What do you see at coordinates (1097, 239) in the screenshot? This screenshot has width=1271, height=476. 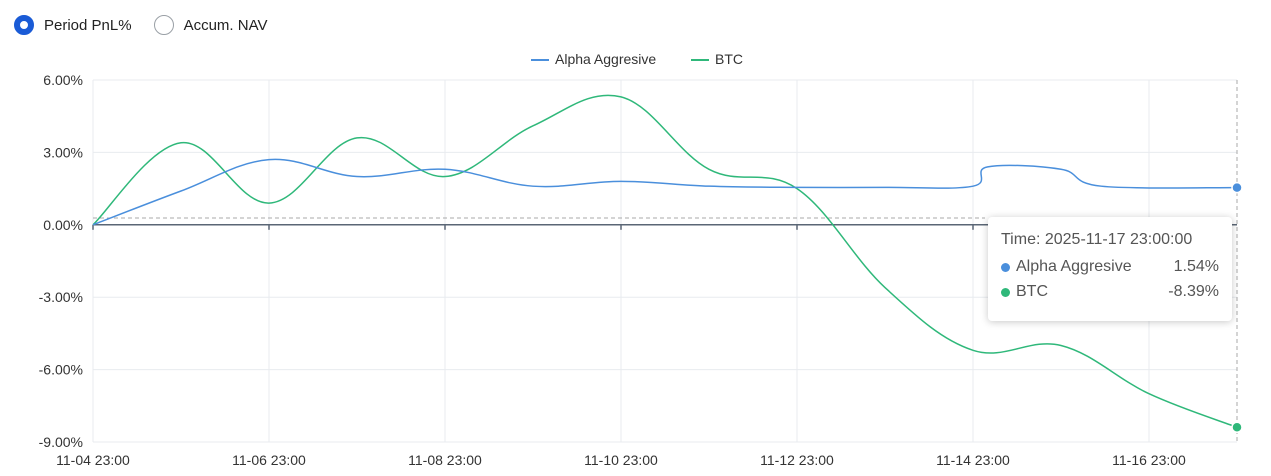 I see `tooltip-time: Time: 2025-11-17 23:00:00` at bounding box center [1097, 239].